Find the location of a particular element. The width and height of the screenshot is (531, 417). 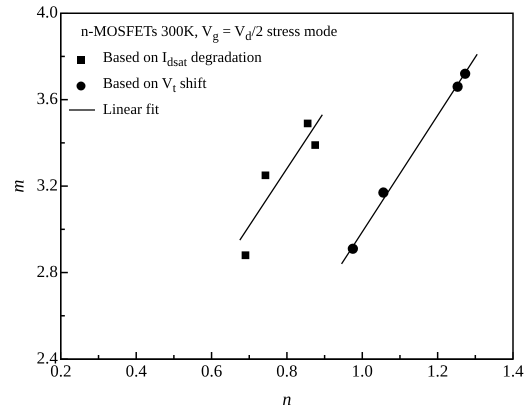

y-tick-label: 4.0 is located at coordinates (47, 12).